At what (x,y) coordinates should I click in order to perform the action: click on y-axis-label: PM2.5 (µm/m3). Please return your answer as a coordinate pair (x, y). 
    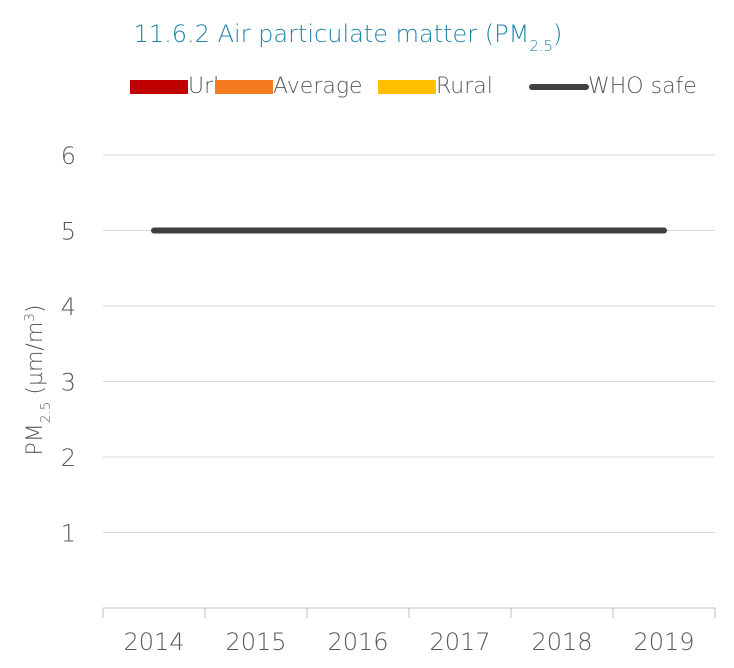
    Looking at the image, I should click on (38, 379).